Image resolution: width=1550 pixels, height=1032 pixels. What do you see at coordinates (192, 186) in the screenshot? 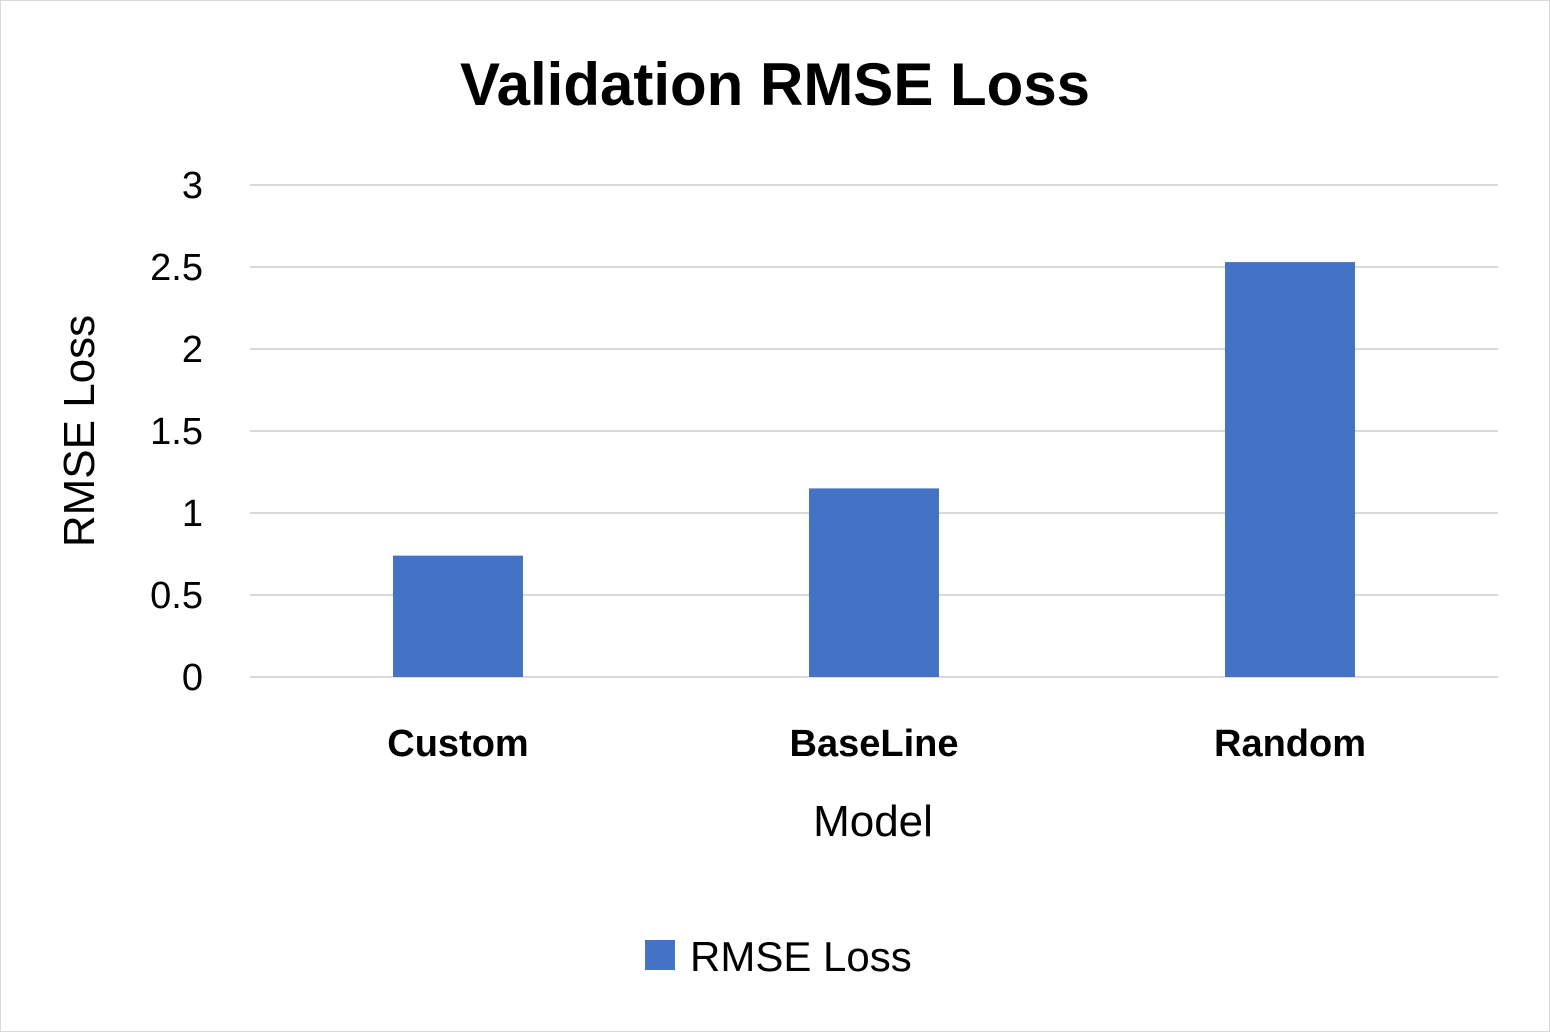
I see `y-tick-label: 3` at bounding box center [192, 186].